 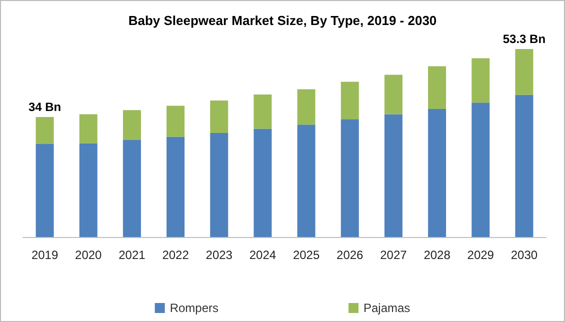 What do you see at coordinates (194, 308) in the screenshot?
I see `legend-label: Rompers` at bounding box center [194, 308].